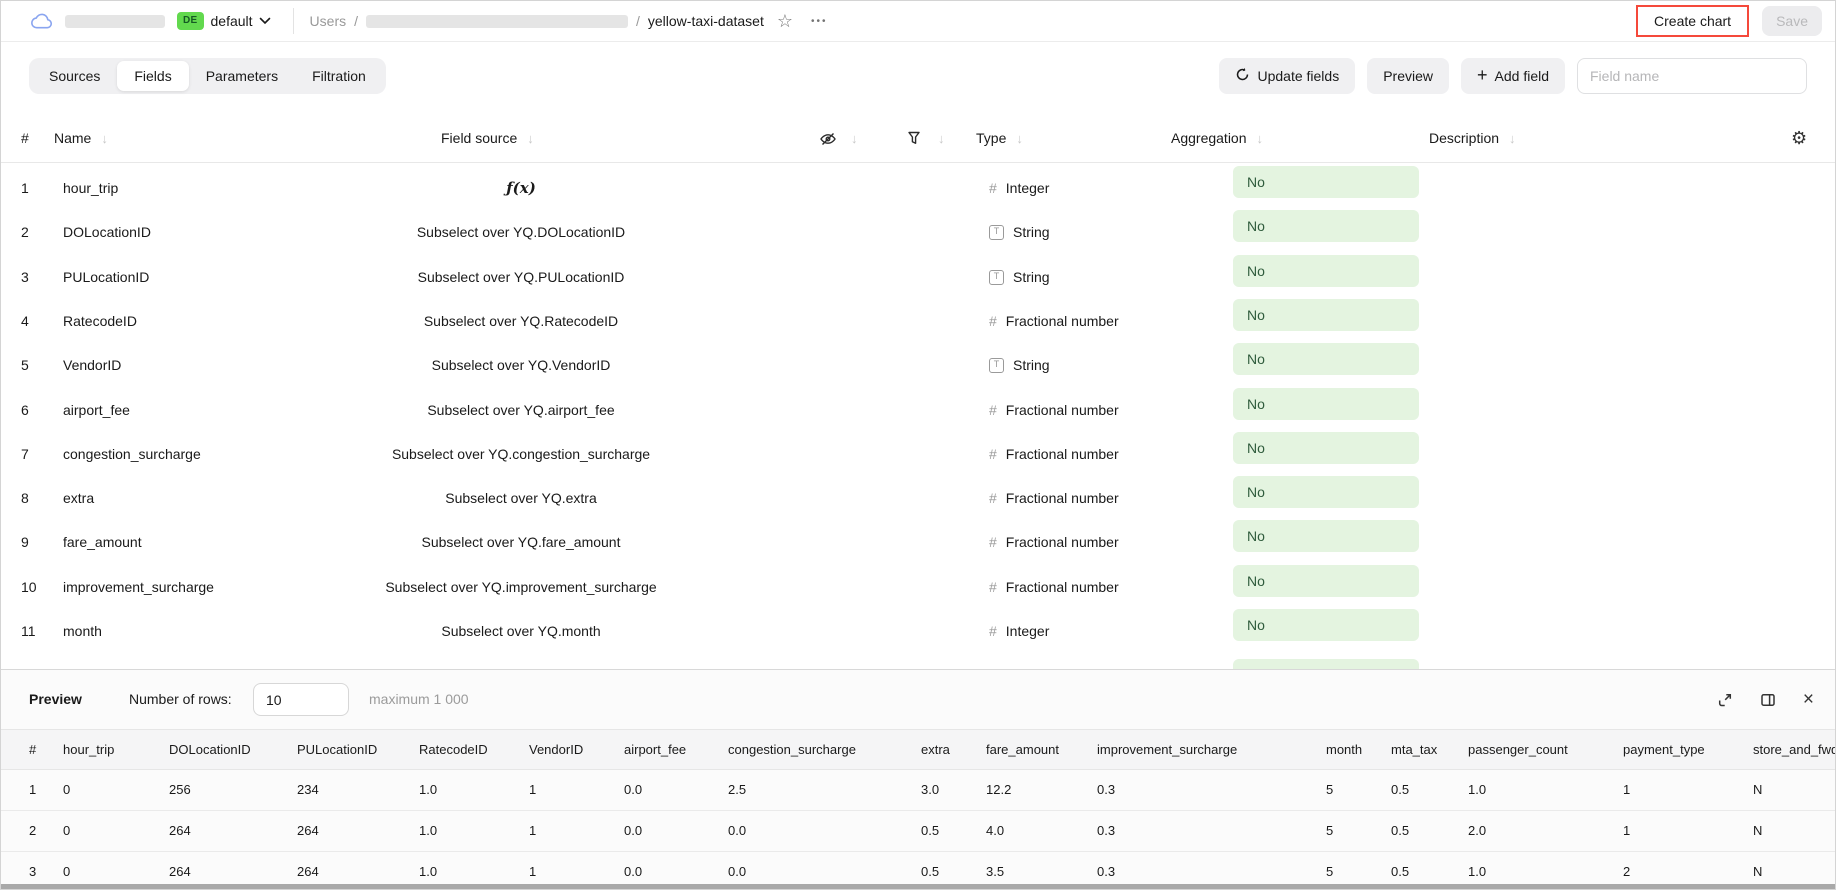 The width and height of the screenshot is (1836, 890). I want to click on field-source: Subselect over YQ.improvement_surcharge, so click(521, 587).